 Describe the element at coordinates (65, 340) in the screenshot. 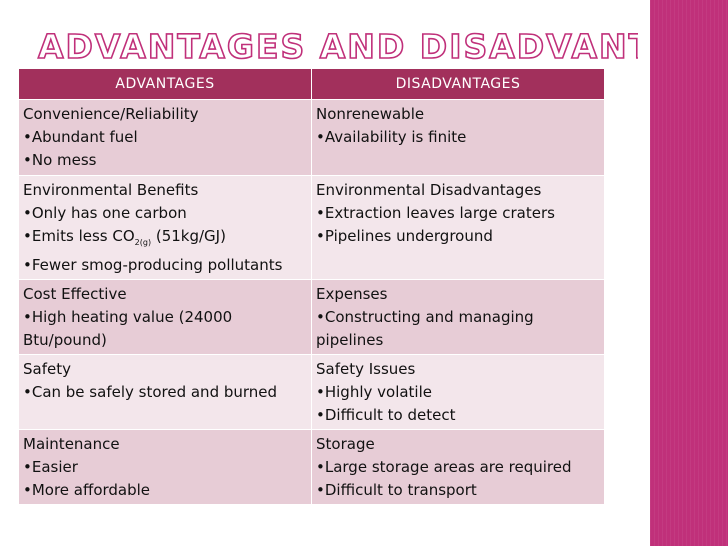

I see `cell-line: Btu/pound)` at that location.